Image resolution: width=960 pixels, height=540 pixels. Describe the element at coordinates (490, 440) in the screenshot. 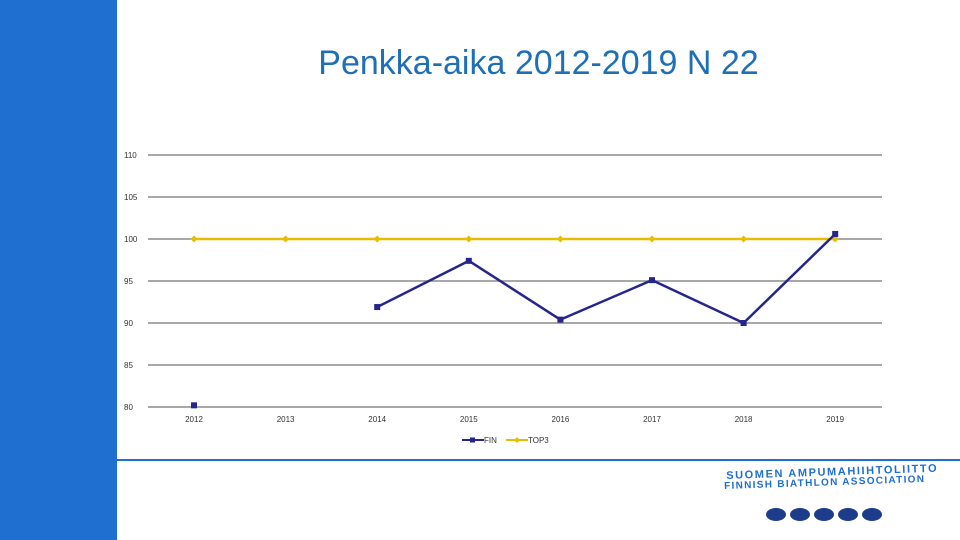

I see `legend-label-fin: FIN` at that location.